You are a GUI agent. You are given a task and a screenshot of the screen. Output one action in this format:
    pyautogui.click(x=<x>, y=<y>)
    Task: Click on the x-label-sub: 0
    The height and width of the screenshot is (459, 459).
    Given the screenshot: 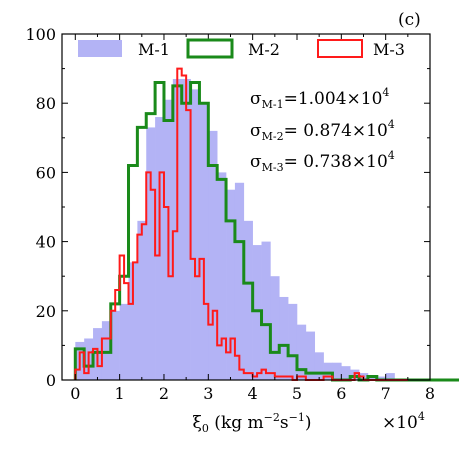 What is the action you would take?
    pyautogui.click(x=205, y=428)
    